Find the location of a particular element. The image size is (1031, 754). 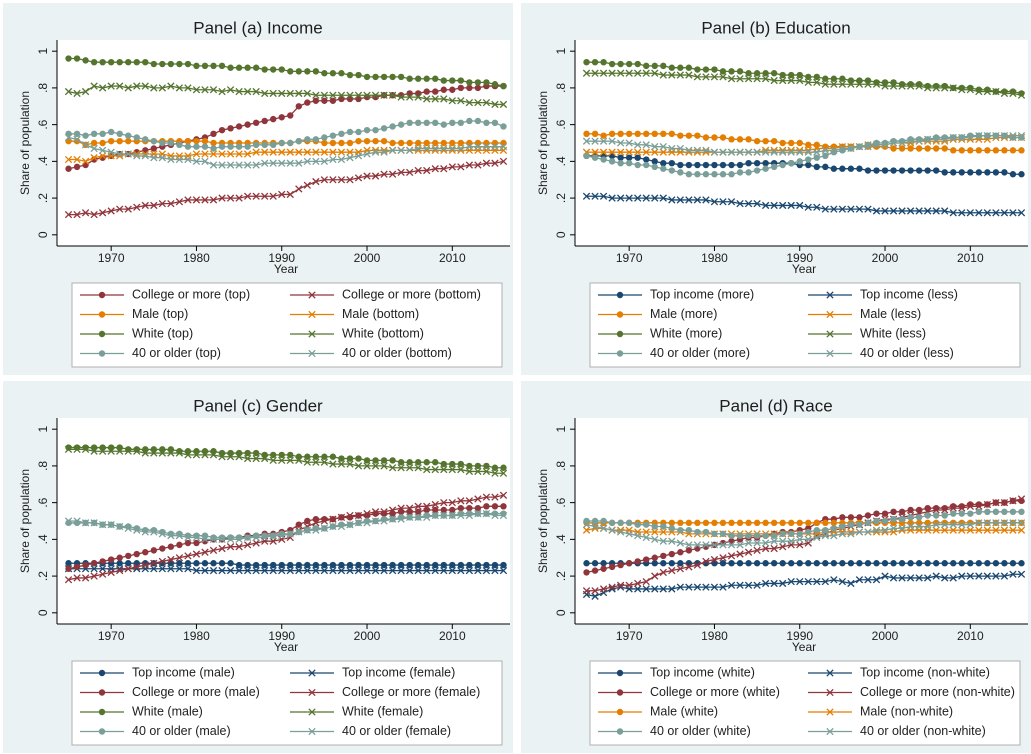

legend-label: 40 or older (white) is located at coordinates (700, 731).